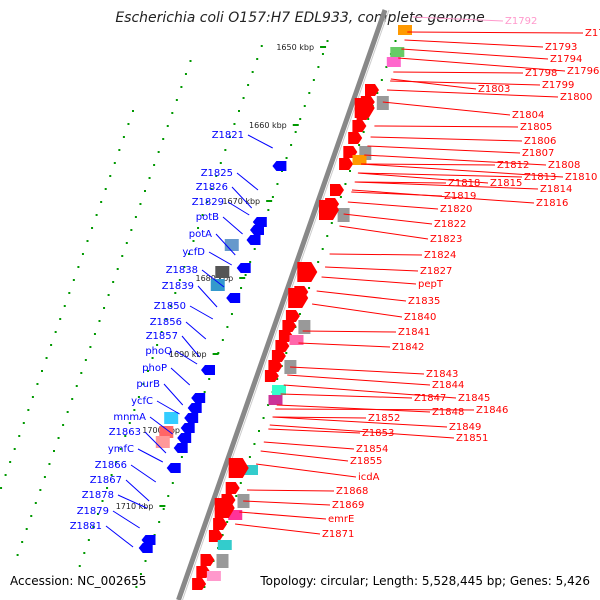 This screenshot has height=600, width=600. Describe the element at coordinates (556, 189) in the screenshot. I see `gene-label-z1814: Z1814` at that location.